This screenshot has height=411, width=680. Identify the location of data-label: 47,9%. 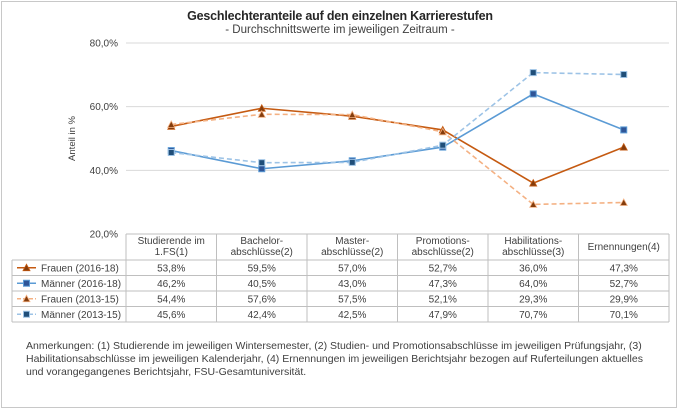
(443, 315).